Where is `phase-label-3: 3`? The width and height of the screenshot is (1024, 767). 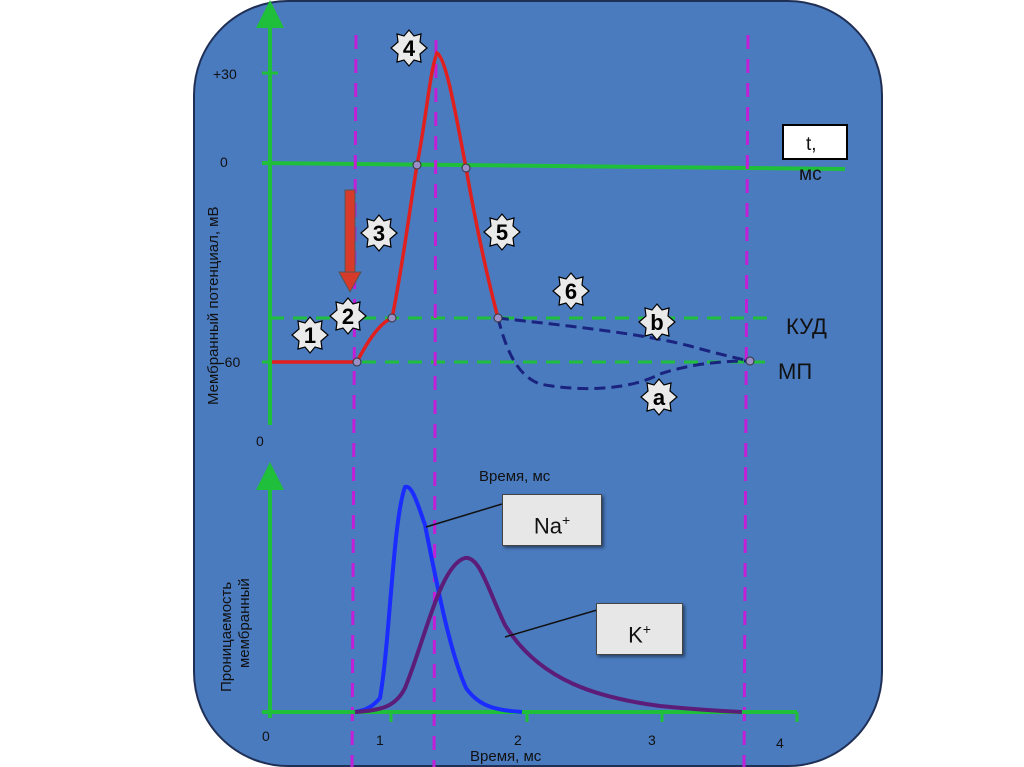
phase-label-3: 3 is located at coordinates (379, 233).